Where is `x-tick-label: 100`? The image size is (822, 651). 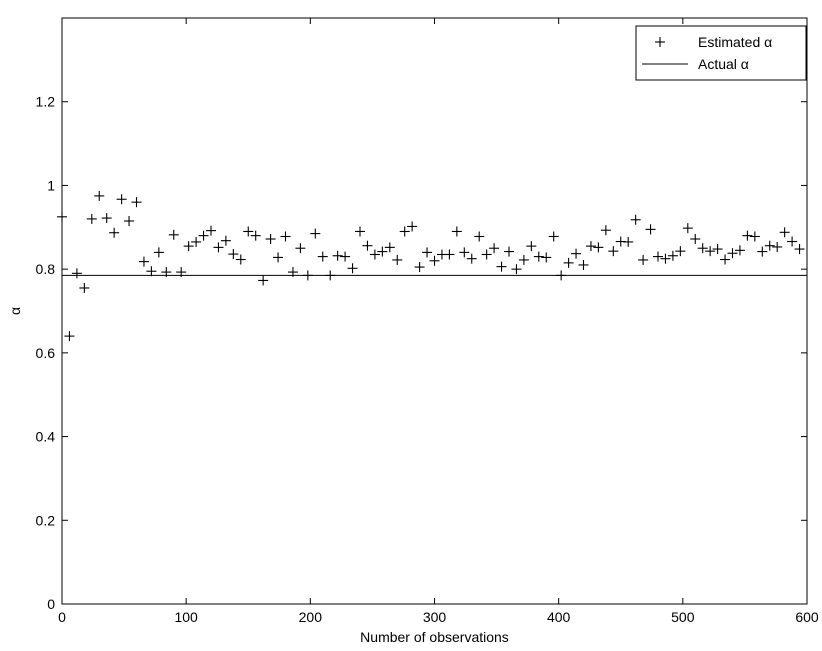 x-tick-label: 100 is located at coordinates (186, 617).